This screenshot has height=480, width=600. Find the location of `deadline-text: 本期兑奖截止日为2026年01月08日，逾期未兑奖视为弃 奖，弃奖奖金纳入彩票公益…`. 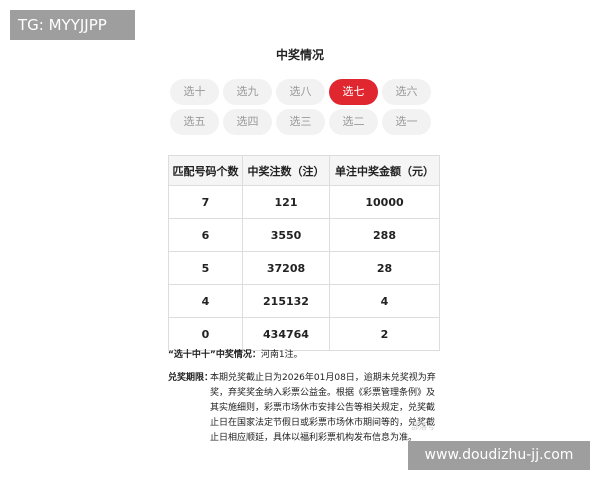

deadline-text: 本期兑奖截止日为2026年01月08日，逾期未兑奖视为弃 奖，弃奖奖金纳入彩票公益… is located at coordinates (325, 408).